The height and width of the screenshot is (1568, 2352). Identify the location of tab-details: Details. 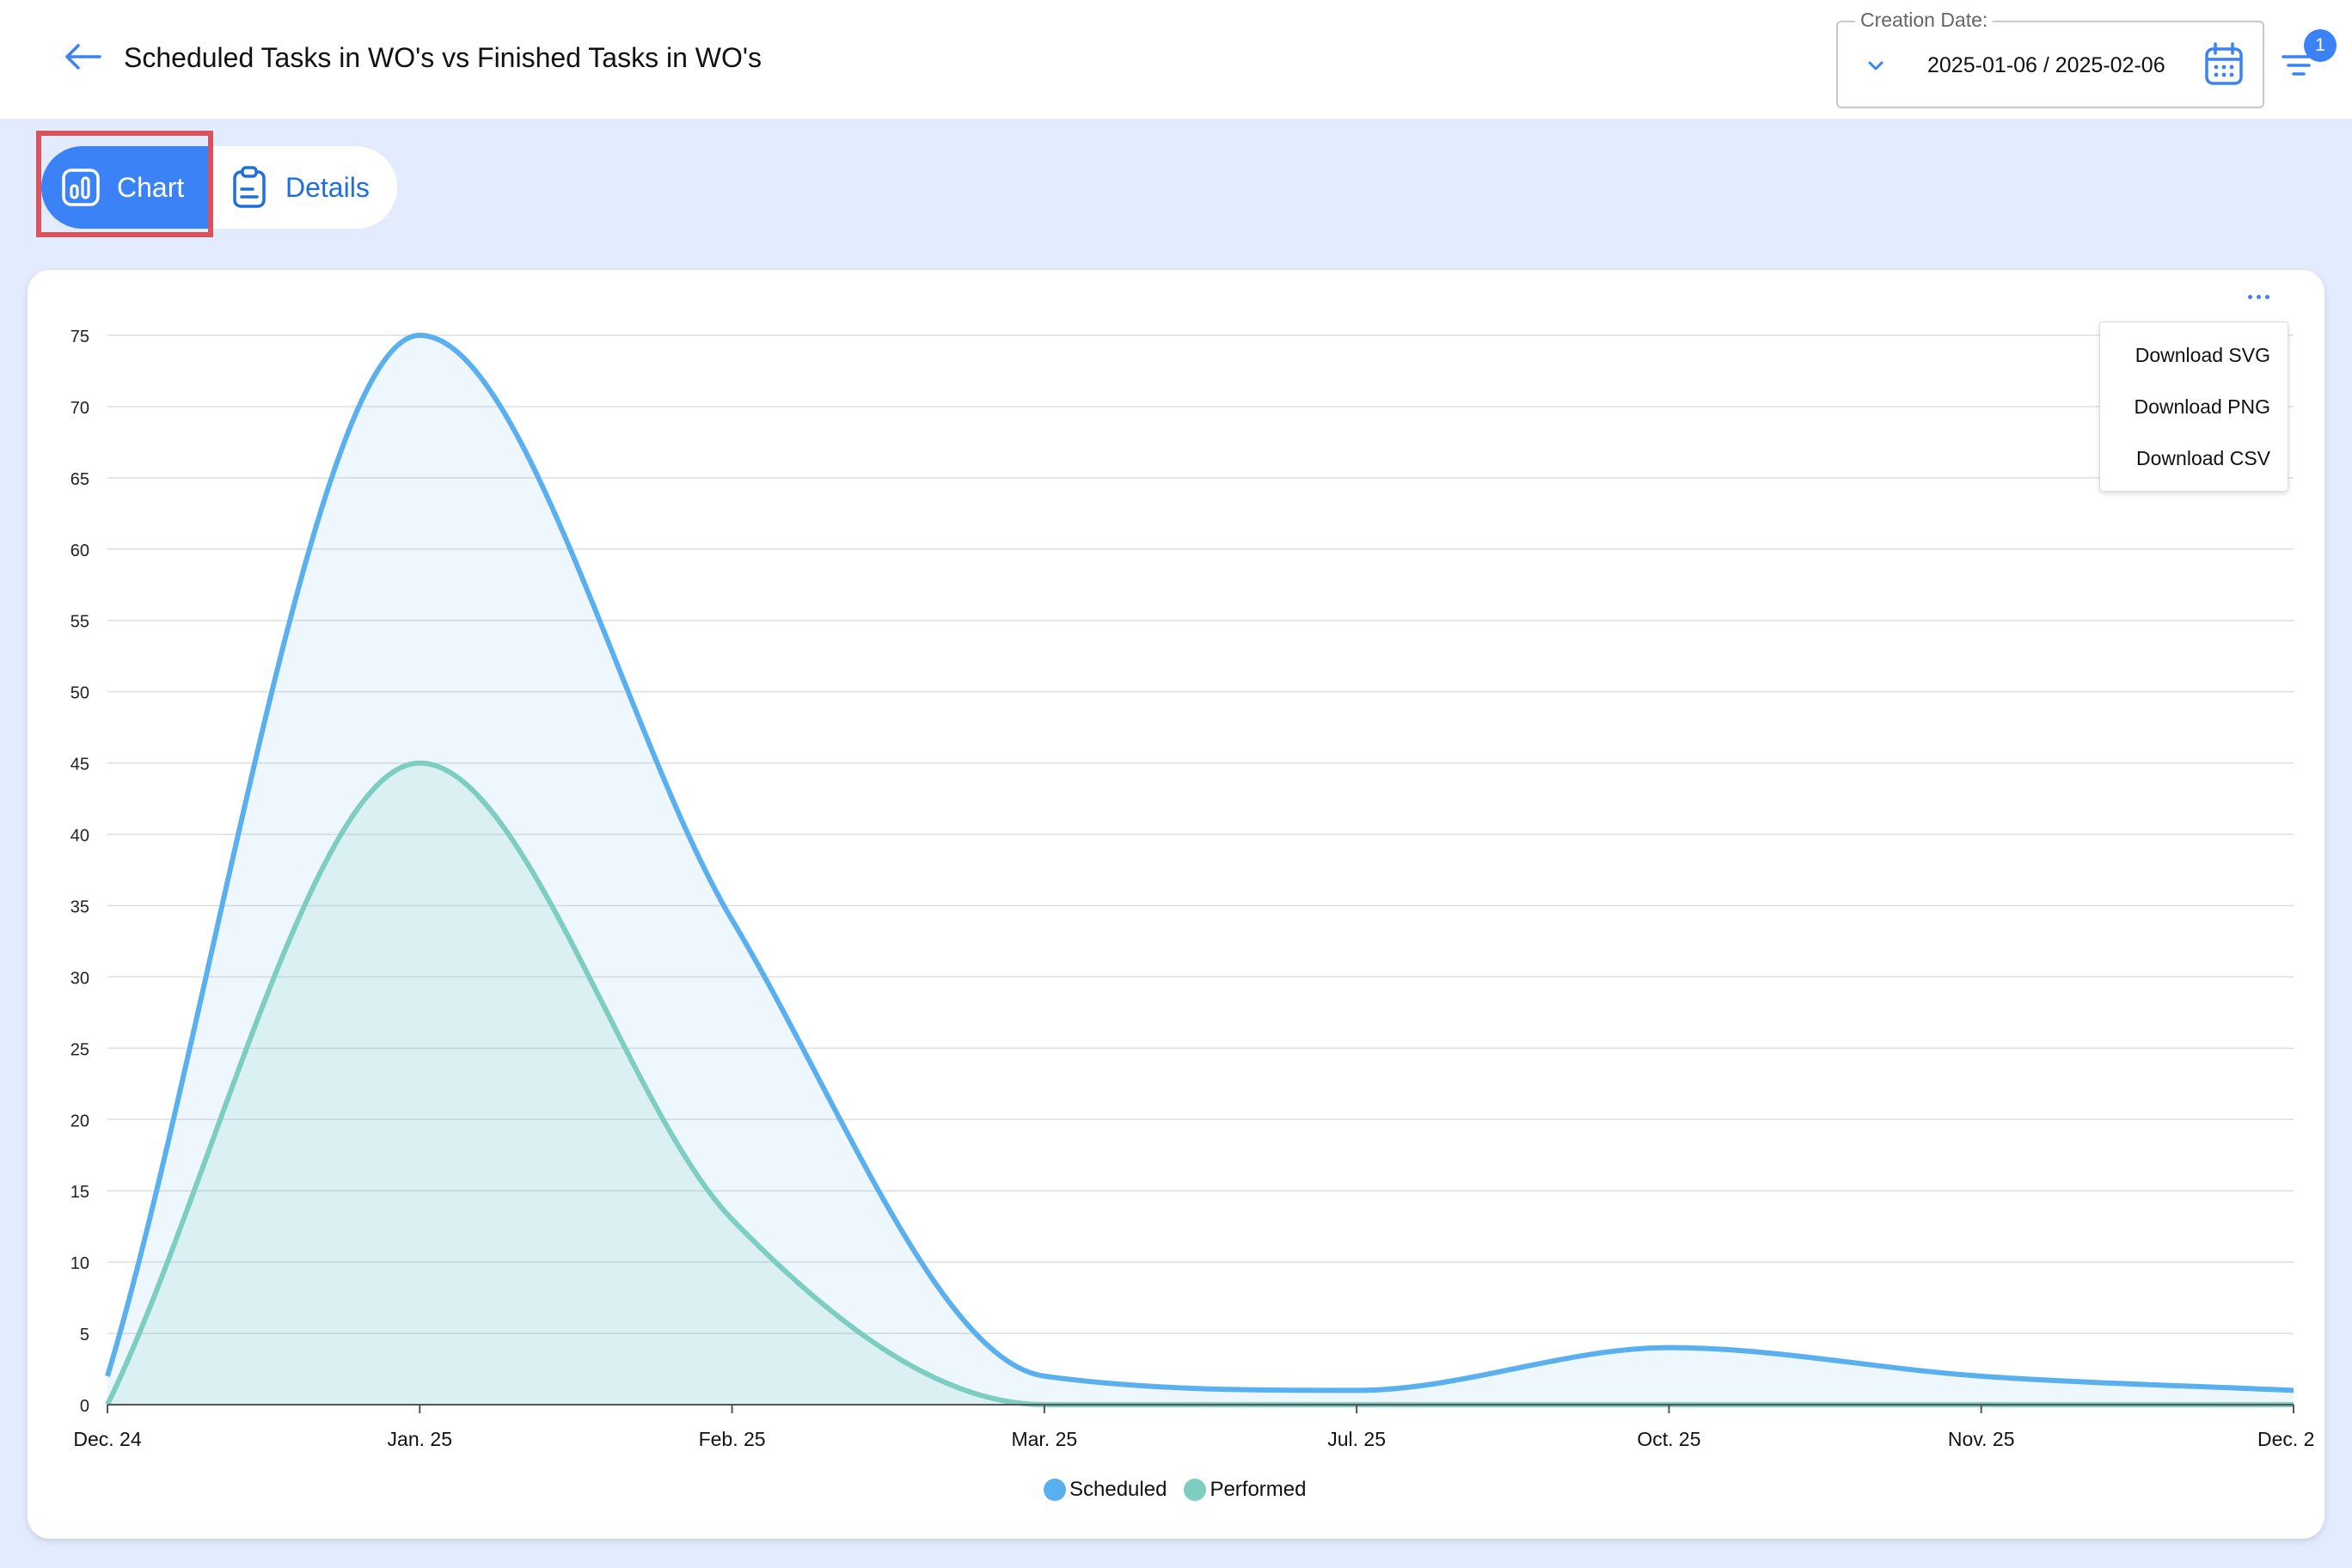
(313, 187).